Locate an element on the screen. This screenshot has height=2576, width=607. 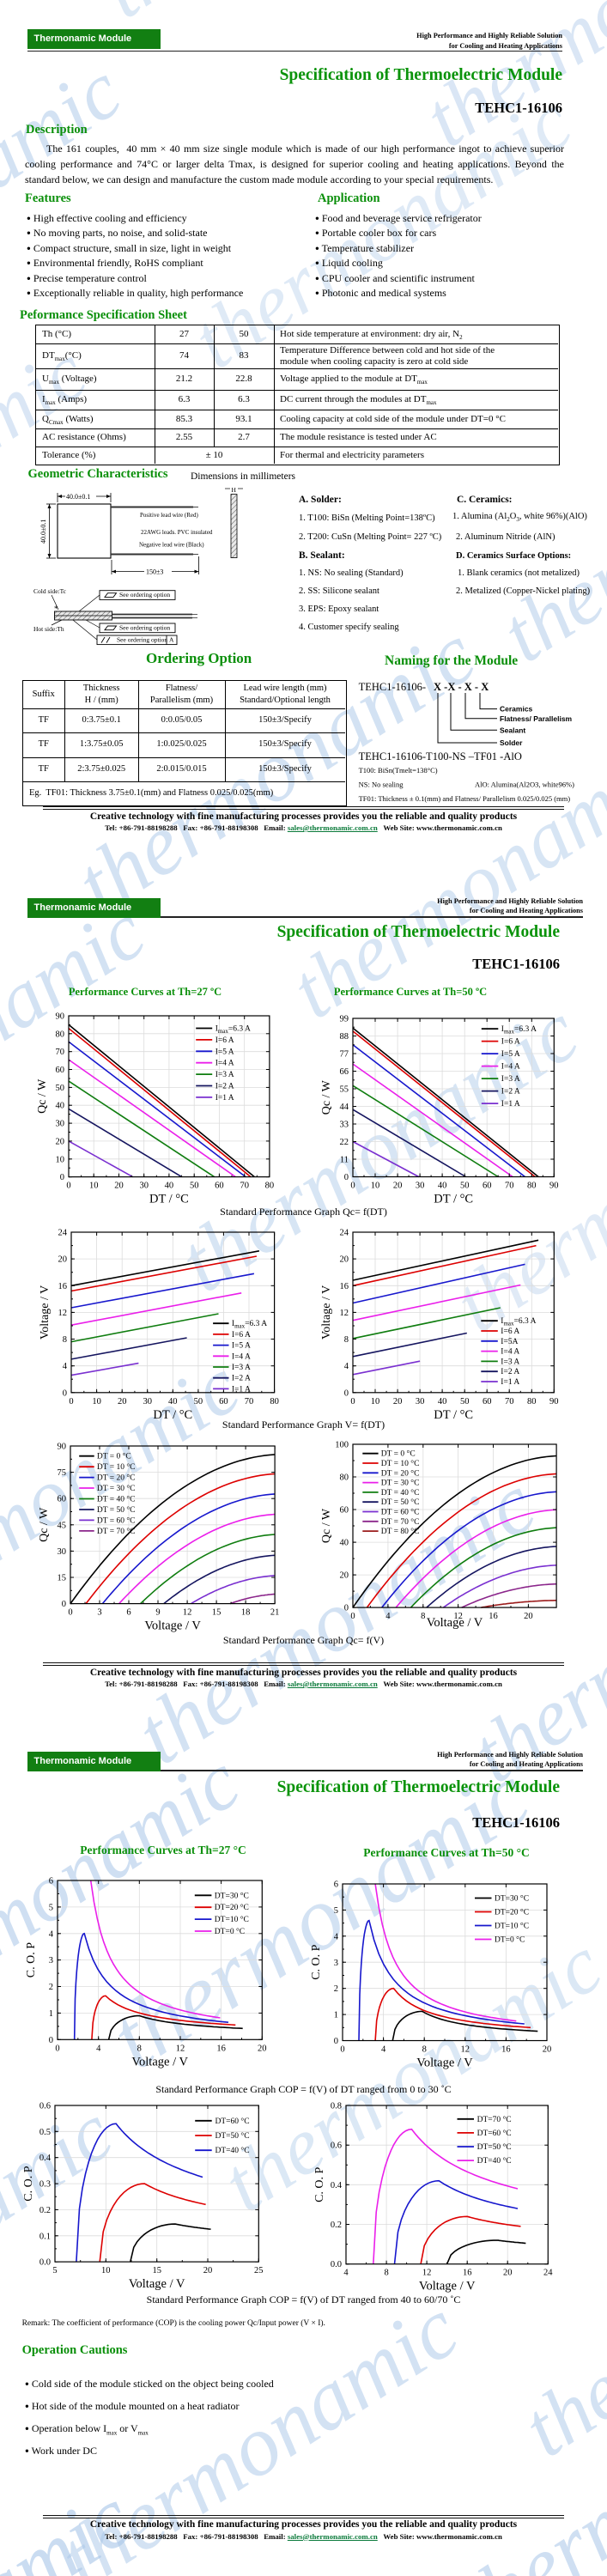
svg-text: 0.0 is located at coordinates (336, 2265).